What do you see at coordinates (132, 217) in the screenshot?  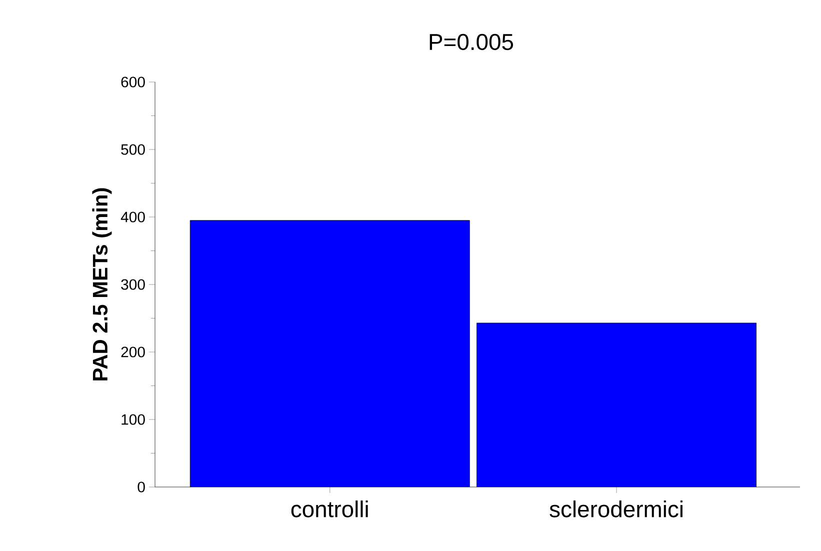 I see `y-tick-label: 400` at bounding box center [132, 217].